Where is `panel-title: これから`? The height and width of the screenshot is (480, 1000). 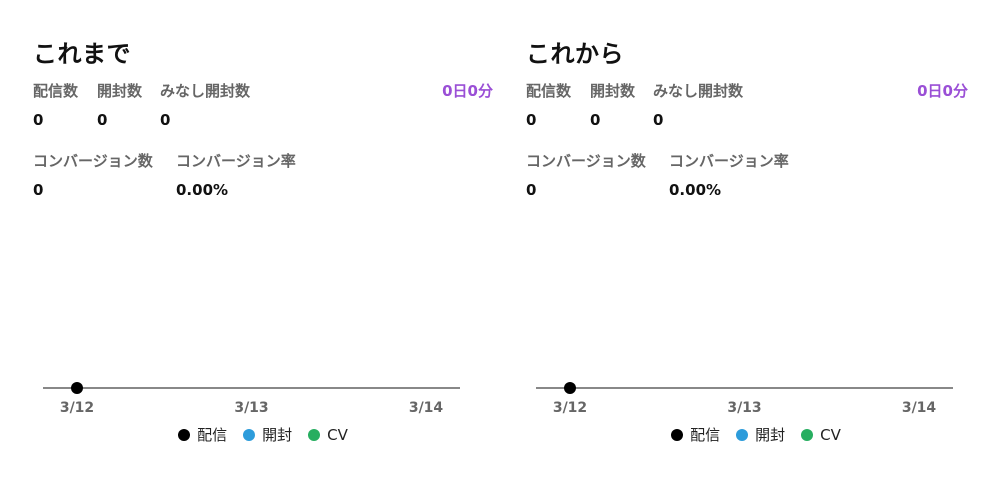 panel-title: これから is located at coordinates (575, 54).